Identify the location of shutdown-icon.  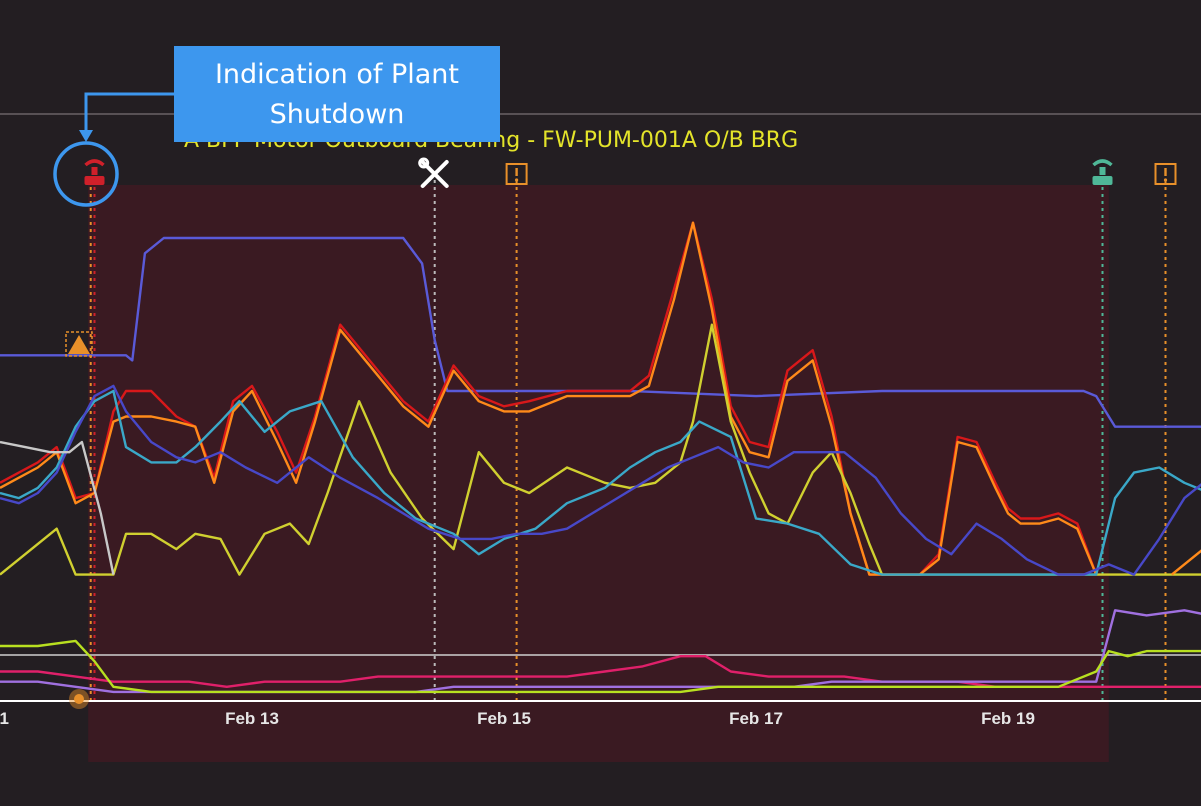
(94, 172).